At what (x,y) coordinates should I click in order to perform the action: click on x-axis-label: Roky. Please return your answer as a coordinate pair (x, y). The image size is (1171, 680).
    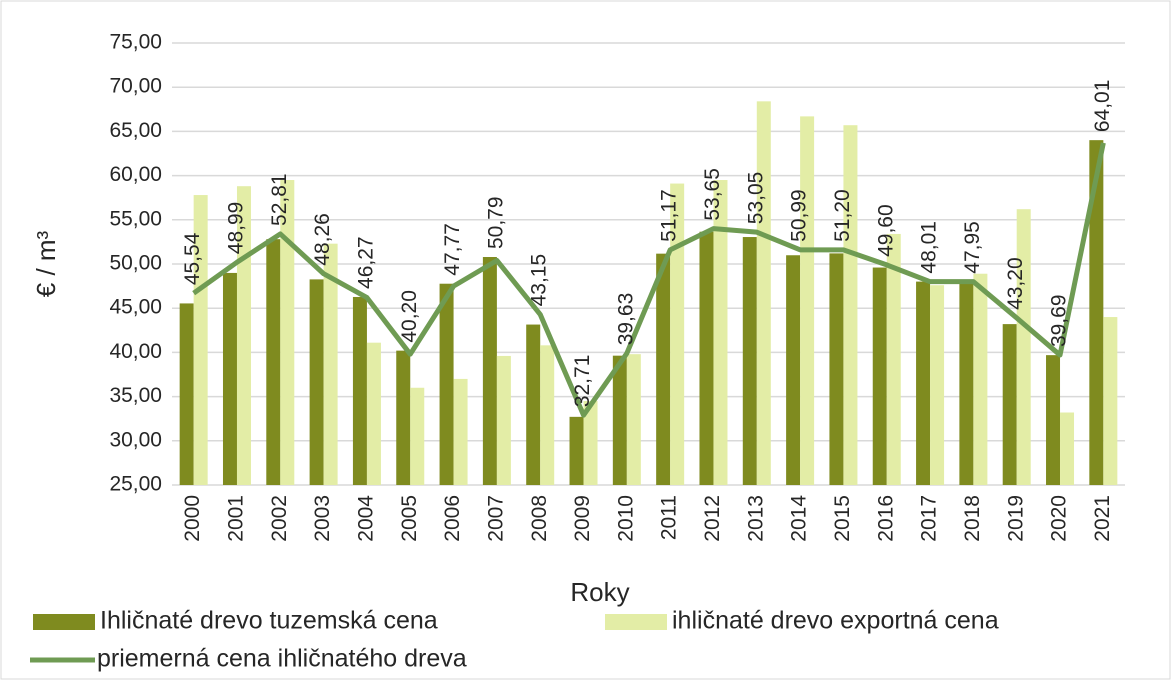
    Looking at the image, I should click on (599, 592).